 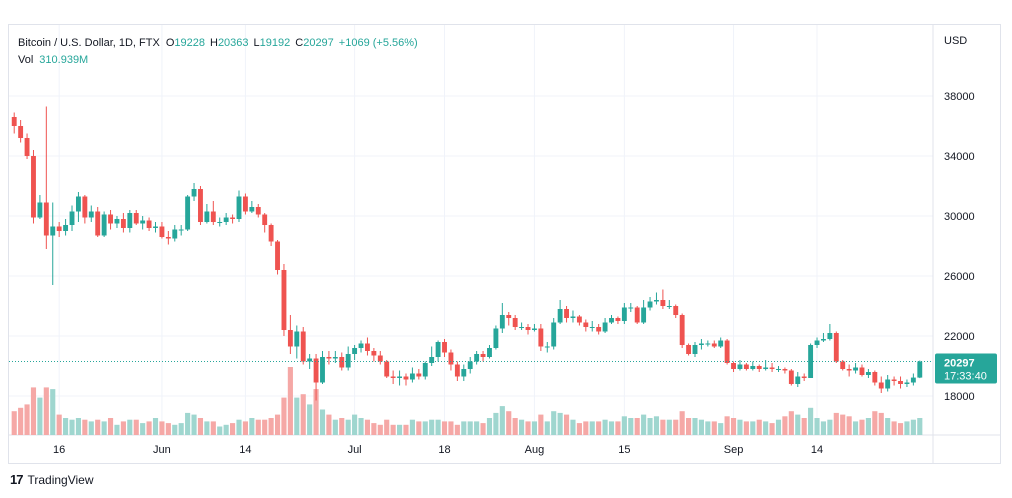 What do you see at coordinates (734, 450) in the screenshot?
I see `x-tick-label: Sep` at bounding box center [734, 450].